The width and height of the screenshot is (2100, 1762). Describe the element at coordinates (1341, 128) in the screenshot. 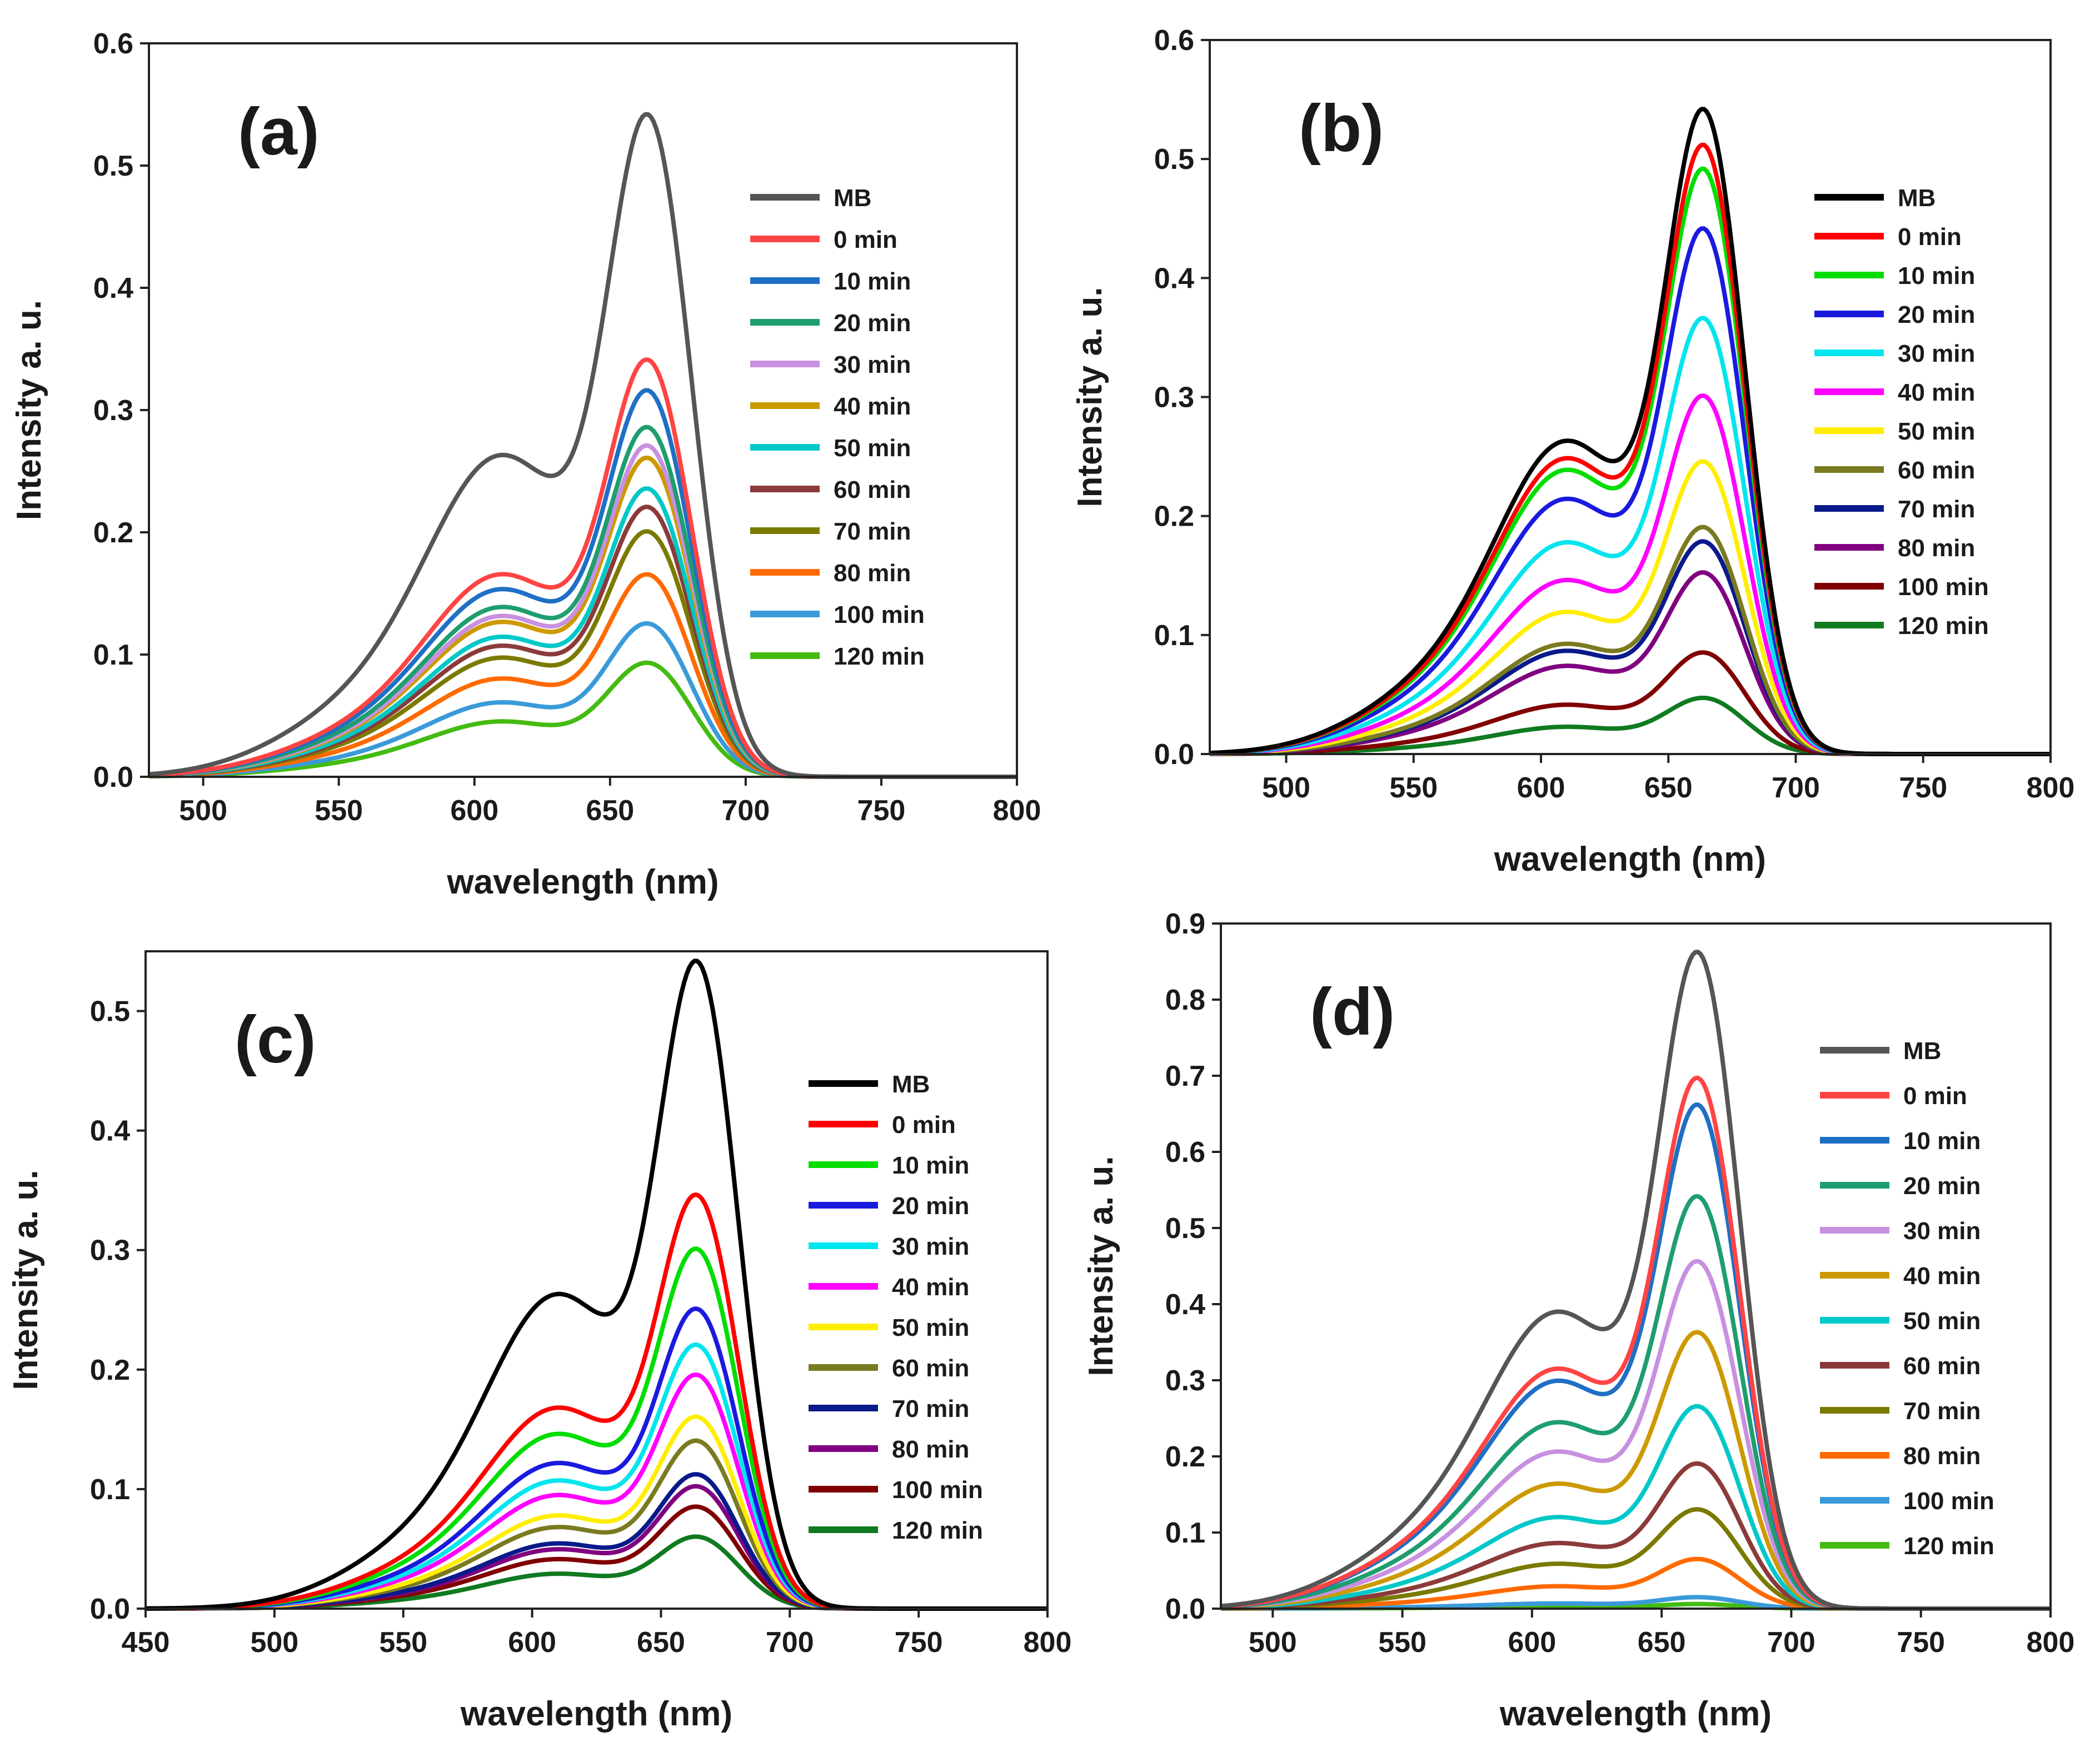

I see `panel-label: (b)` at that location.